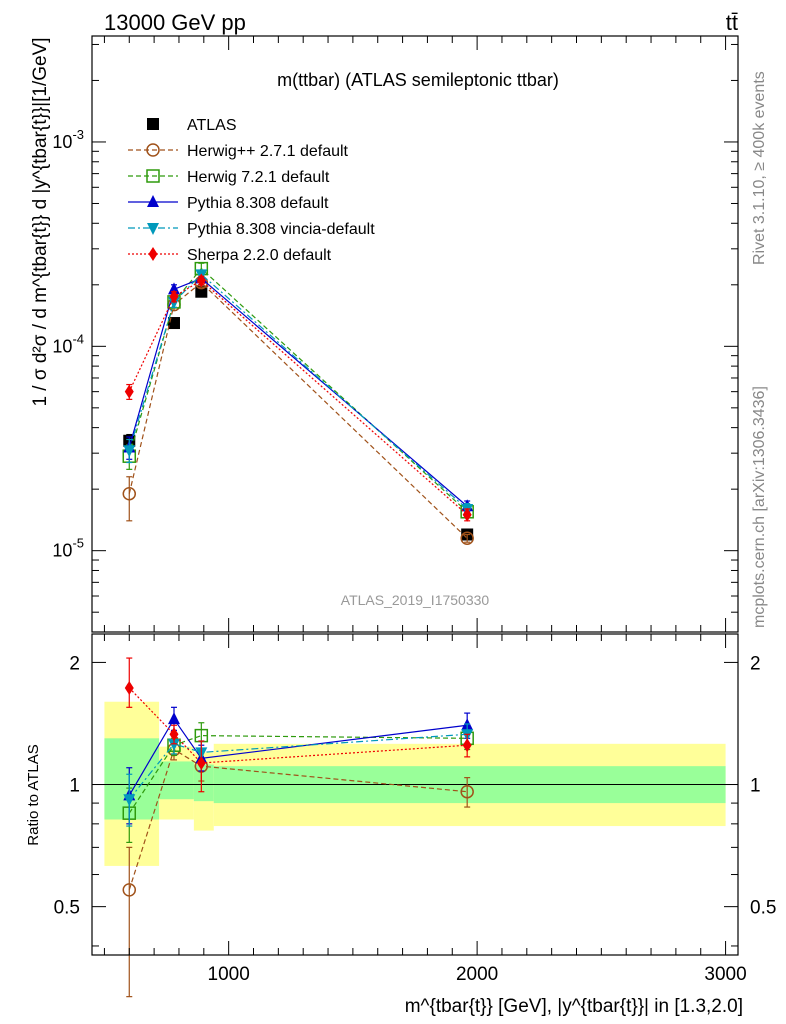 This screenshot has height=1024, width=786. Describe the element at coordinates (153, 150) in the screenshot. I see `legend-marker-herwigpp` at that location.